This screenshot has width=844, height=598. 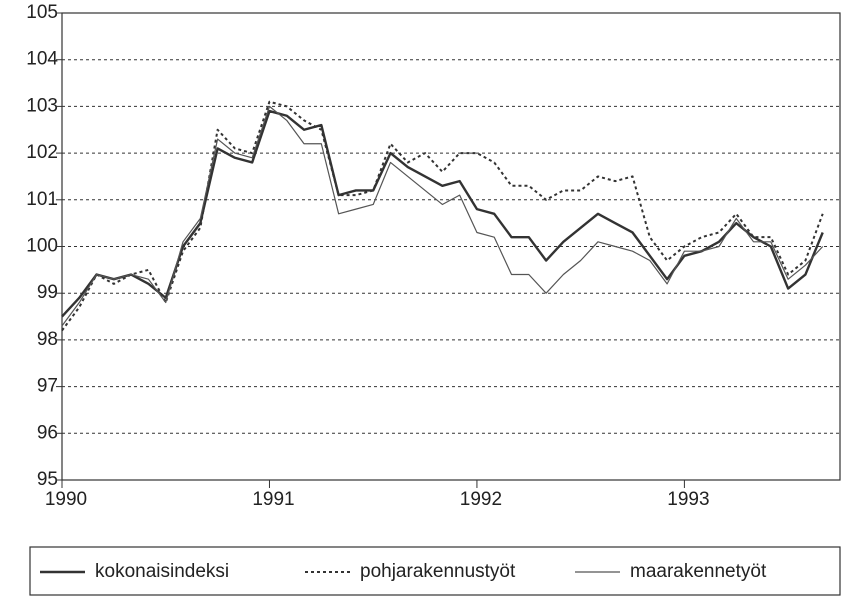 I want to click on legend-box, so click(x=435, y=571).